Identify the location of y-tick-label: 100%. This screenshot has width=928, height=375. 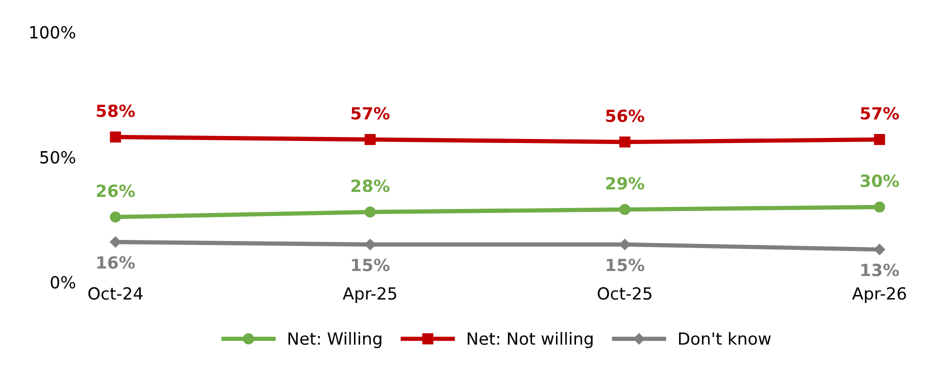
(53, 32).